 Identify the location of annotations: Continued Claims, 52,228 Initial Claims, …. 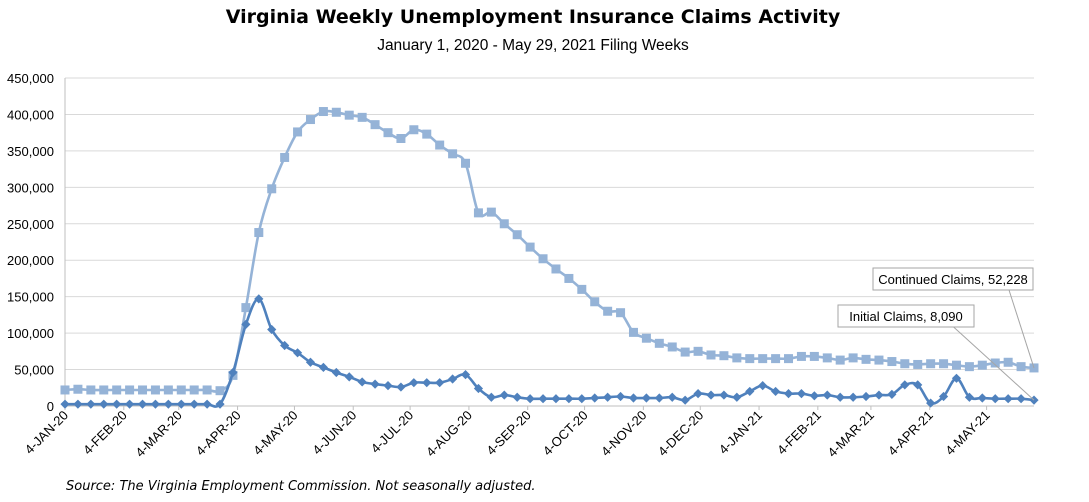
(936, 334).